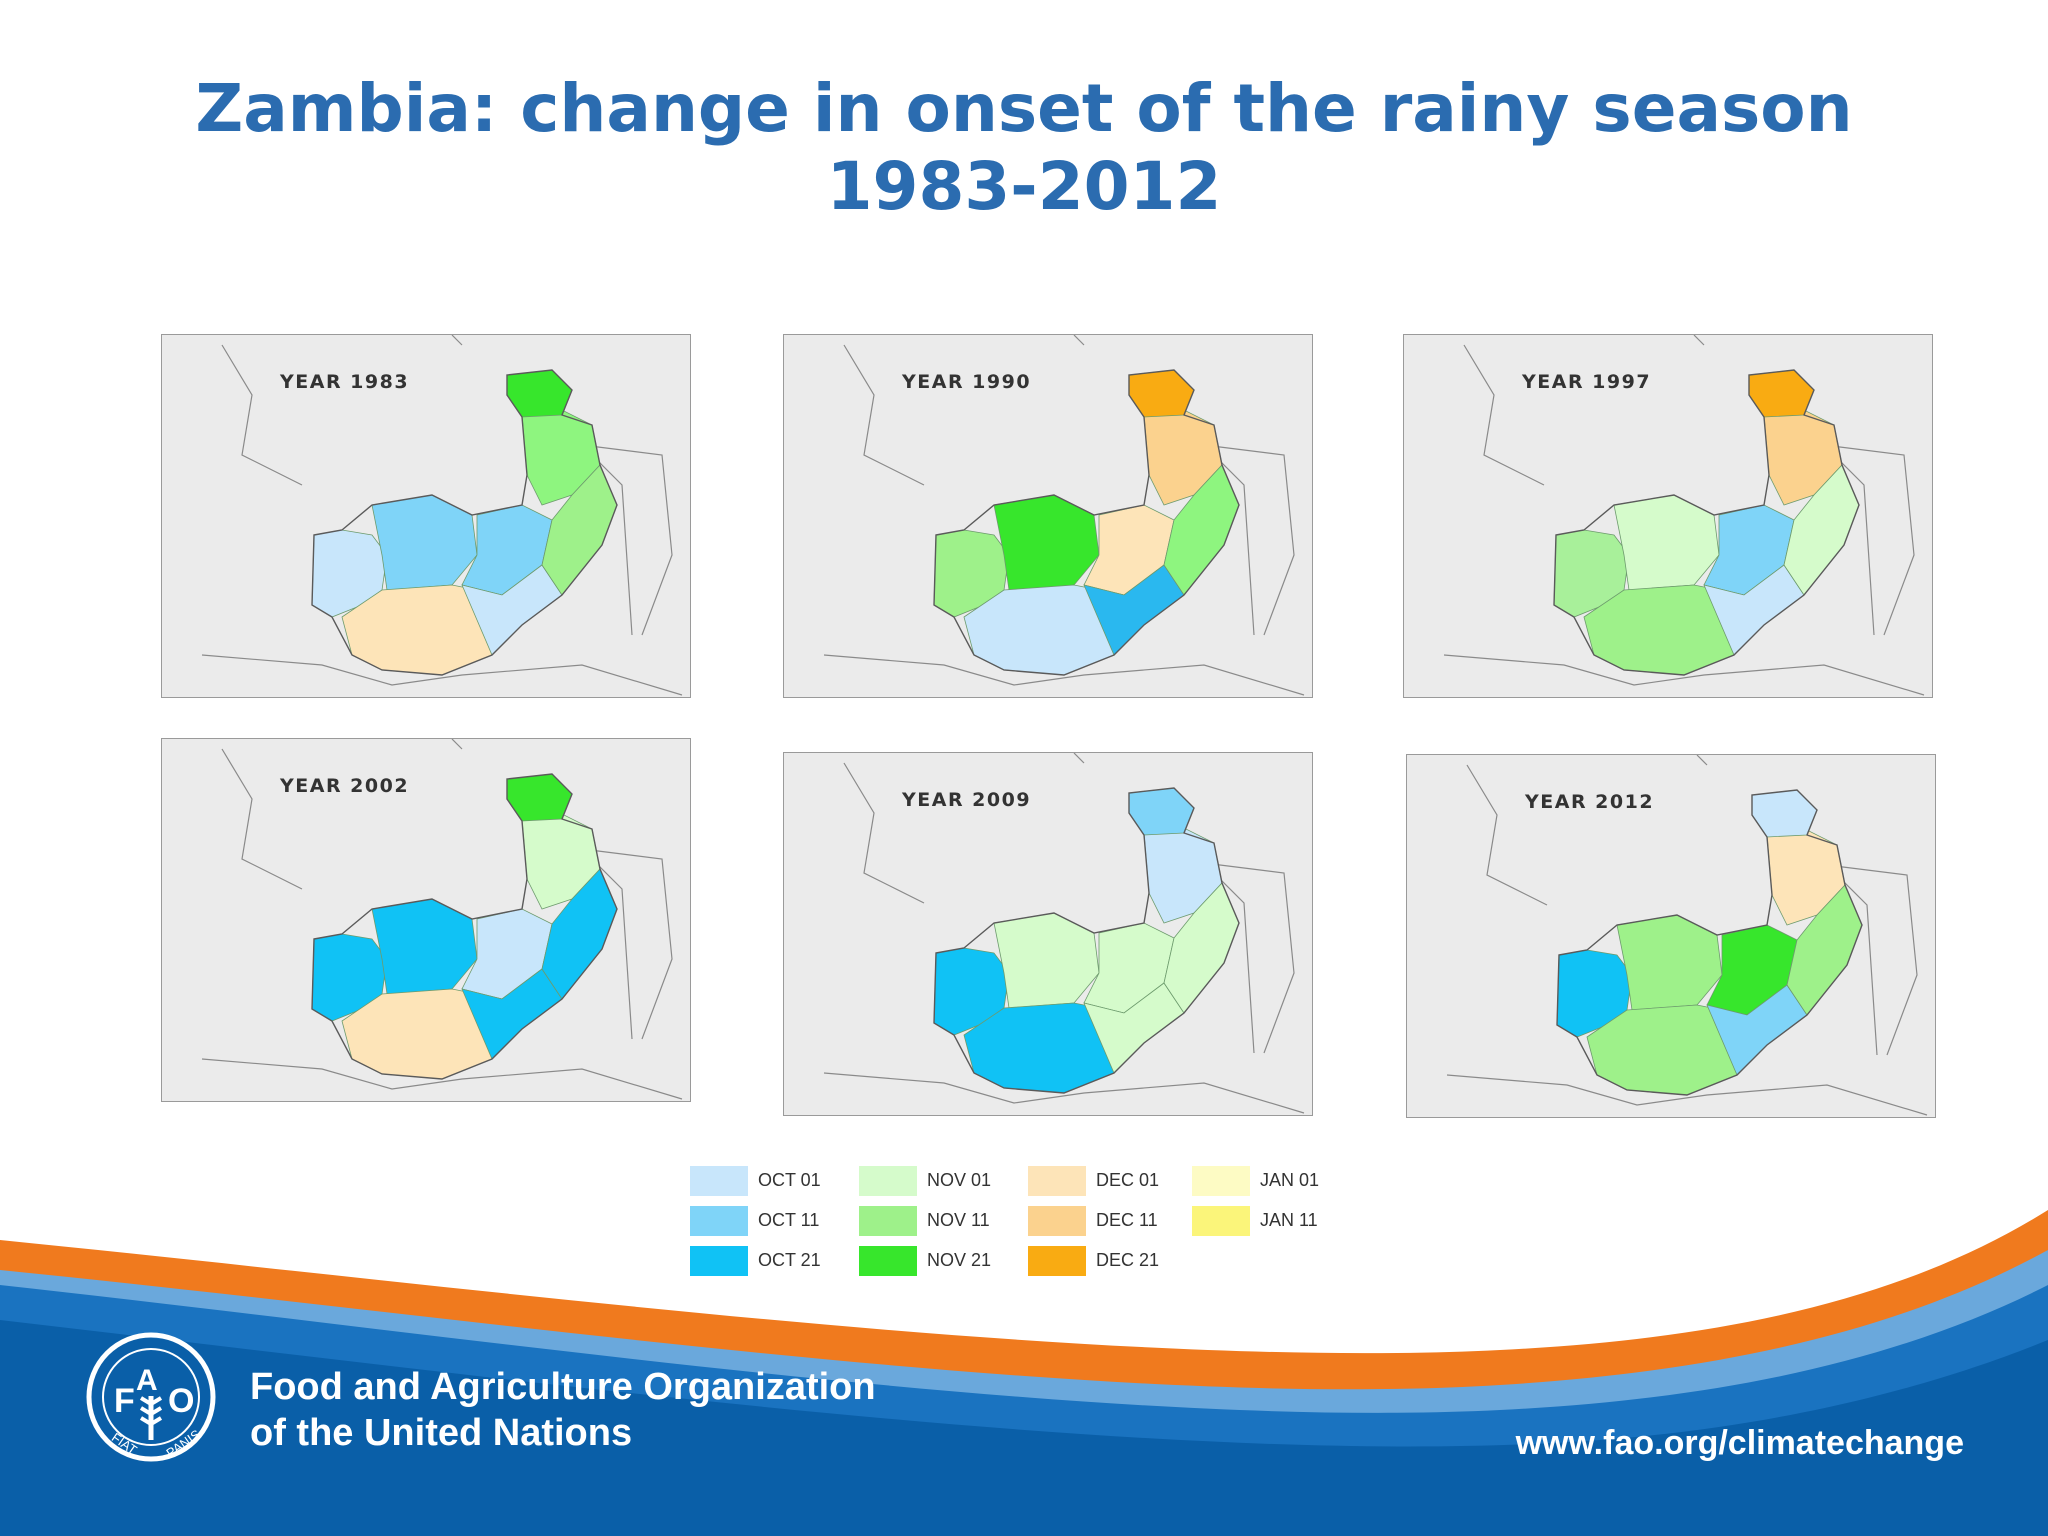  I want to click on legend-label: OCT 01, so click(789, 1180).